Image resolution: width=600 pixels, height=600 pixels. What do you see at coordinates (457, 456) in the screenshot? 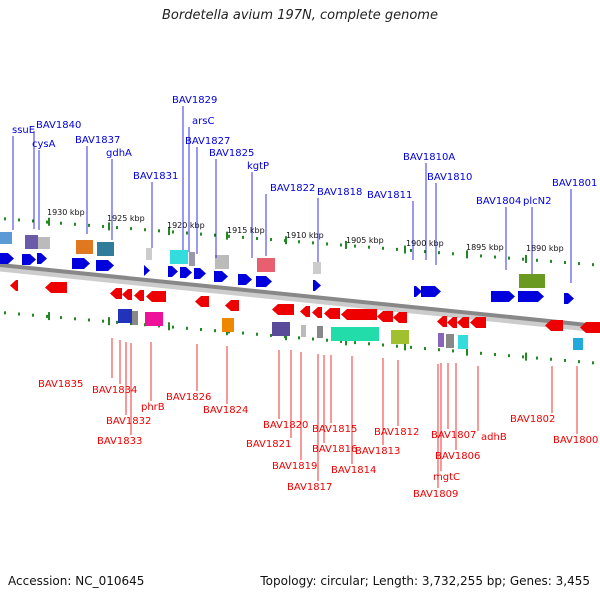
I see `reverse-gene-label: BAV1806` at bounding box center [457, 456].